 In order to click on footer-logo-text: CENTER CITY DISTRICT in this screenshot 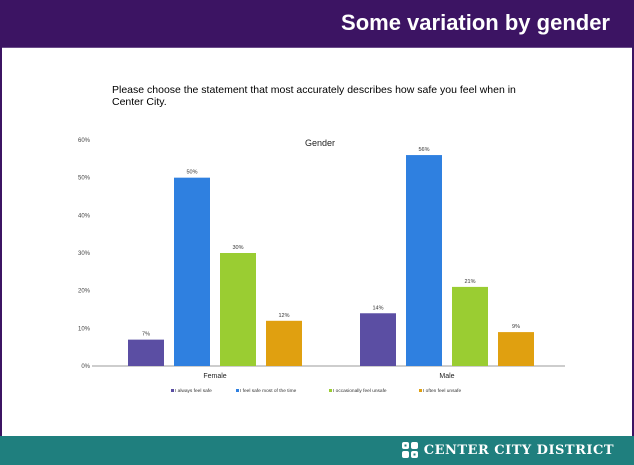, I will do `click(518, 450)`.